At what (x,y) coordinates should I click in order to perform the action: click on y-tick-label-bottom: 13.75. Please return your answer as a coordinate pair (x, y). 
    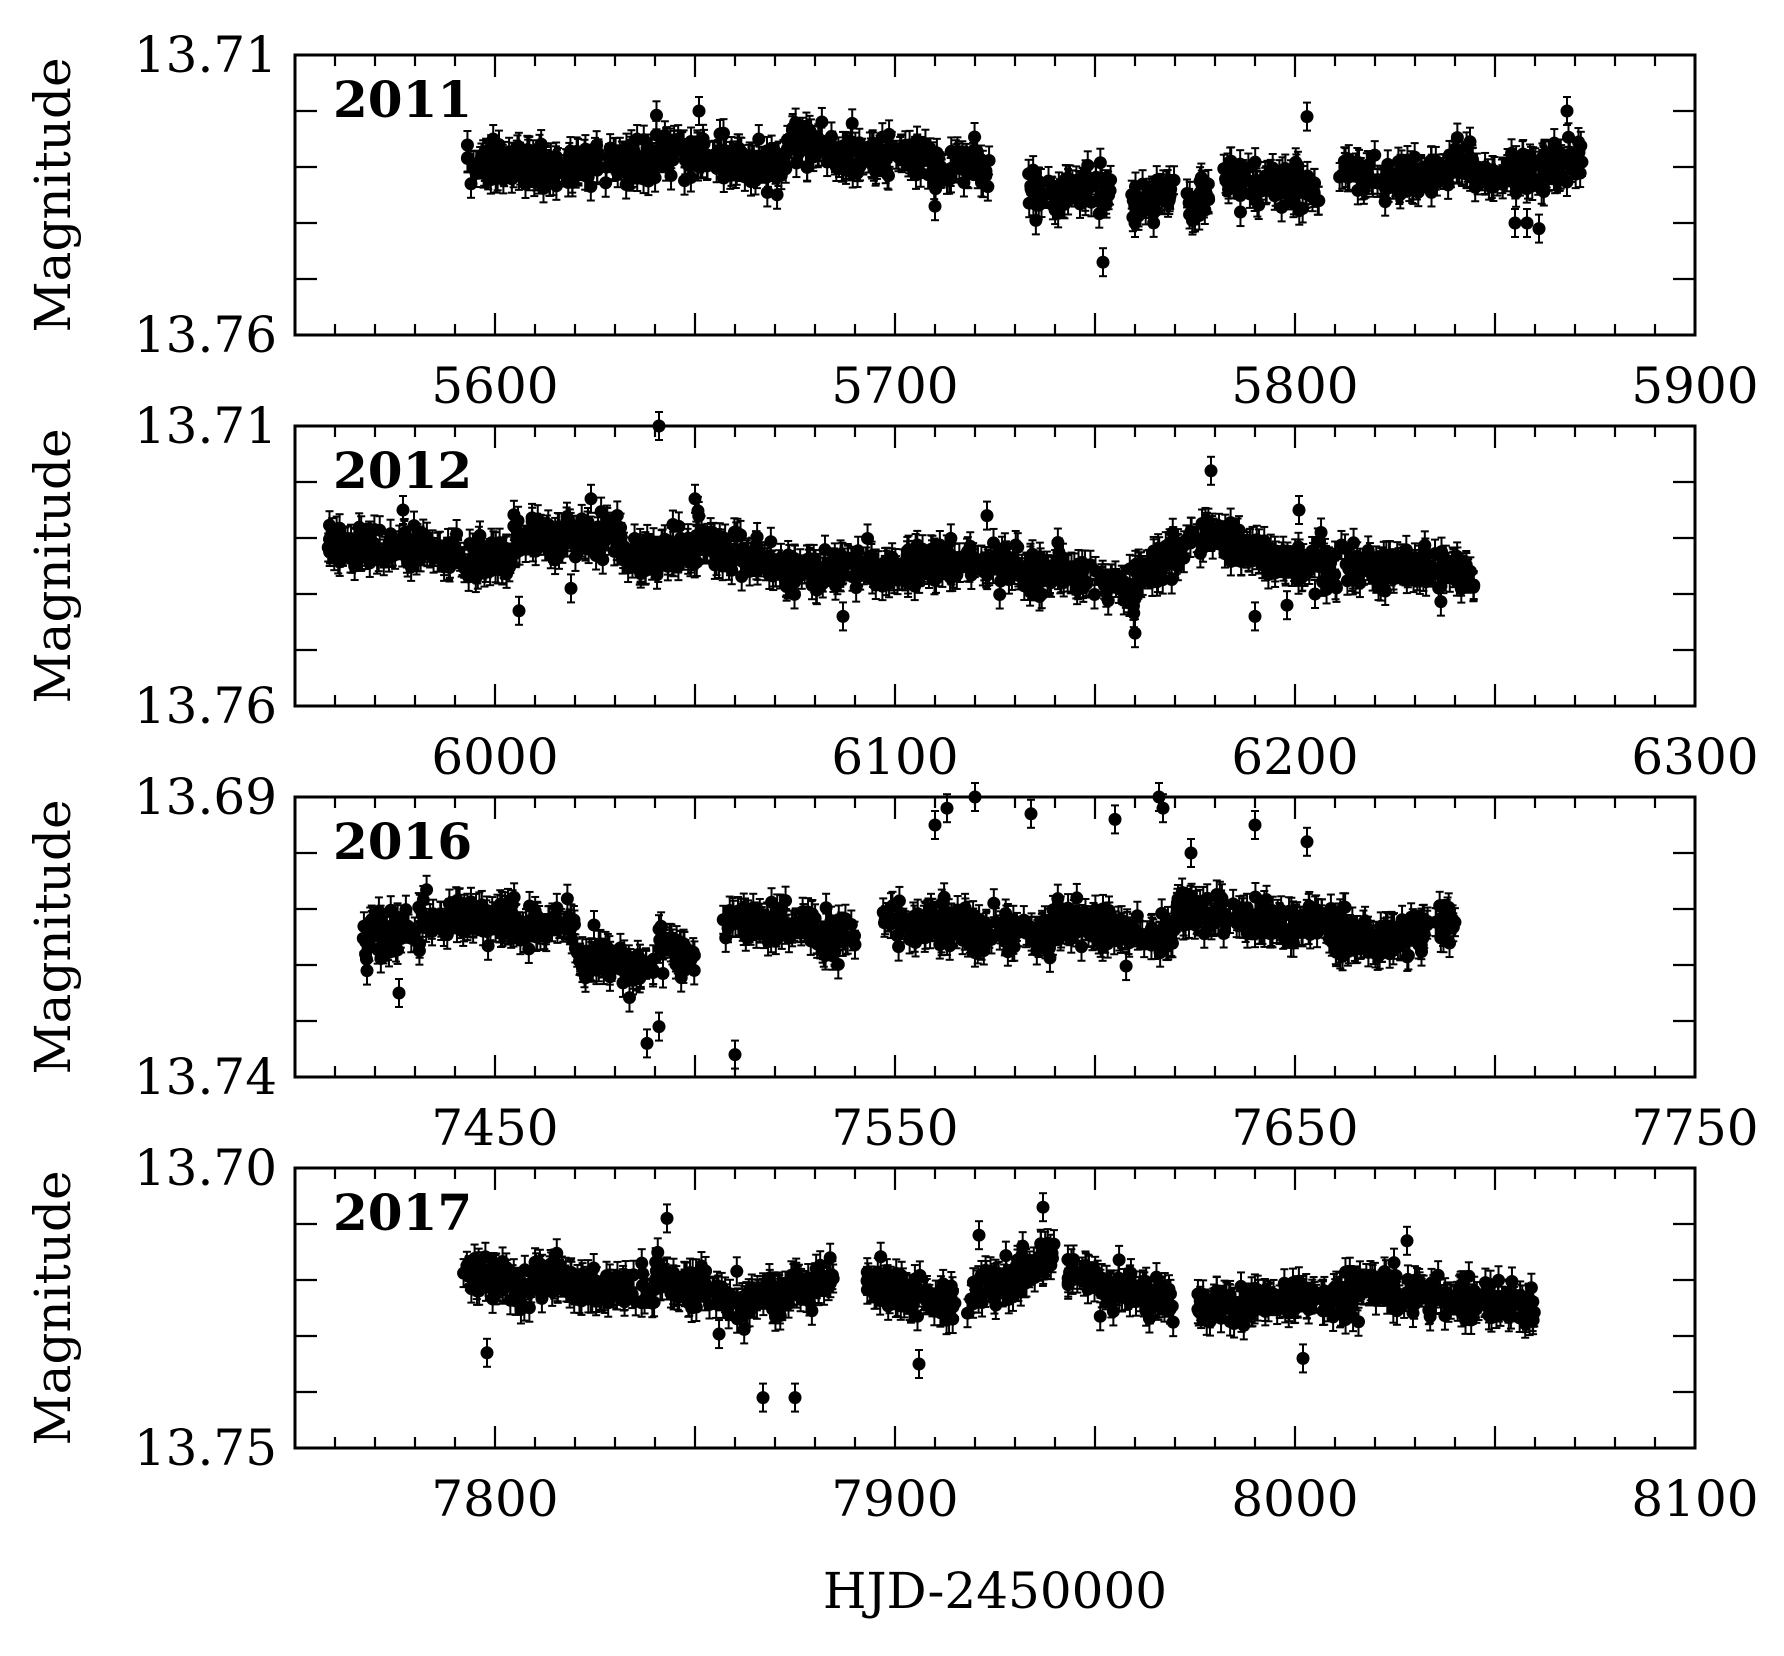
    Looking at the image, I should click on (205, 1448).